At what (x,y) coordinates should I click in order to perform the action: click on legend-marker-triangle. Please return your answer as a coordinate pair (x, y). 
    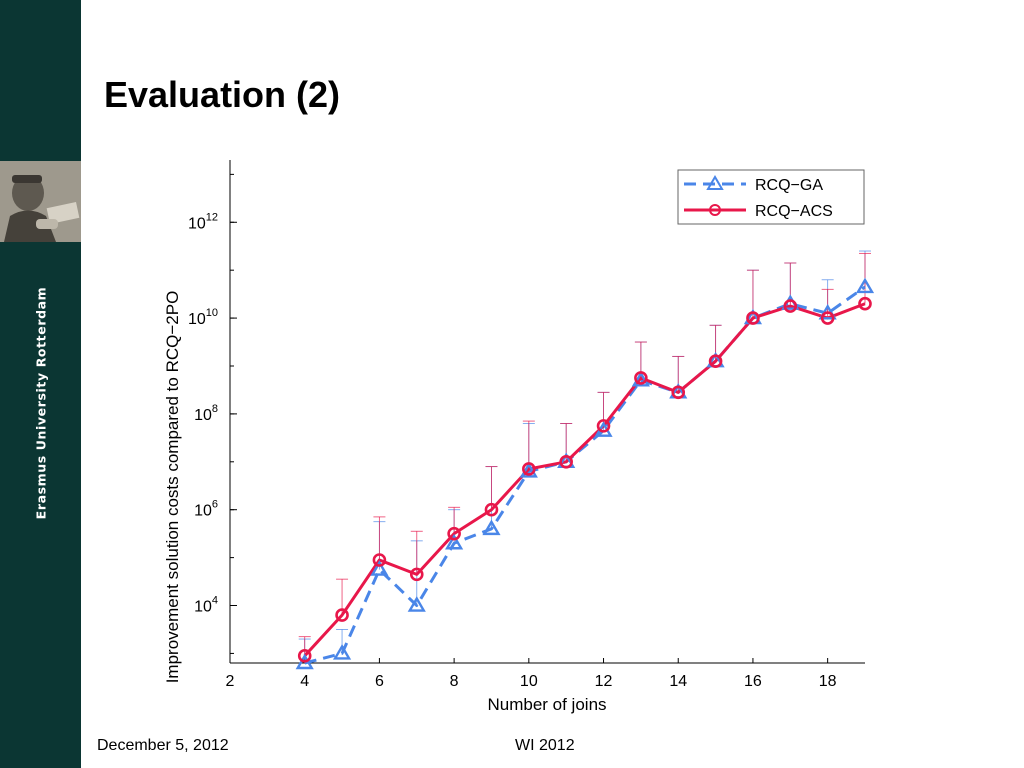
    Looking at the image, I should click on (715, 182).